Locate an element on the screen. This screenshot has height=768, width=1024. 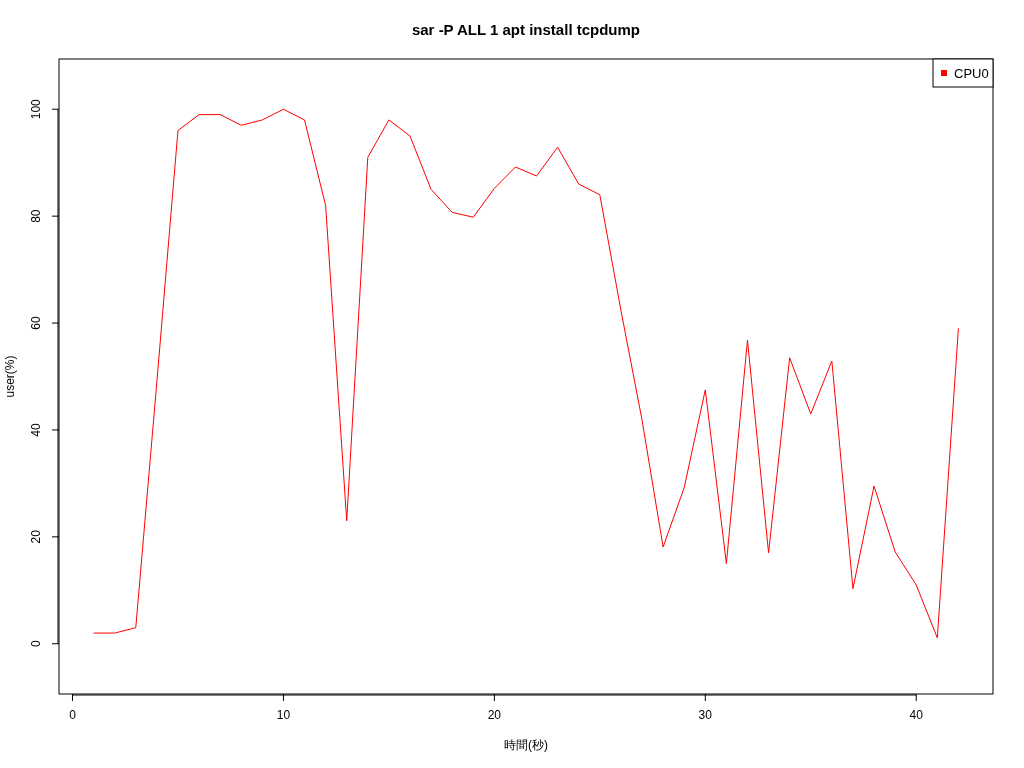
y-tick-label: 80 is located at coordinates (36, 216).